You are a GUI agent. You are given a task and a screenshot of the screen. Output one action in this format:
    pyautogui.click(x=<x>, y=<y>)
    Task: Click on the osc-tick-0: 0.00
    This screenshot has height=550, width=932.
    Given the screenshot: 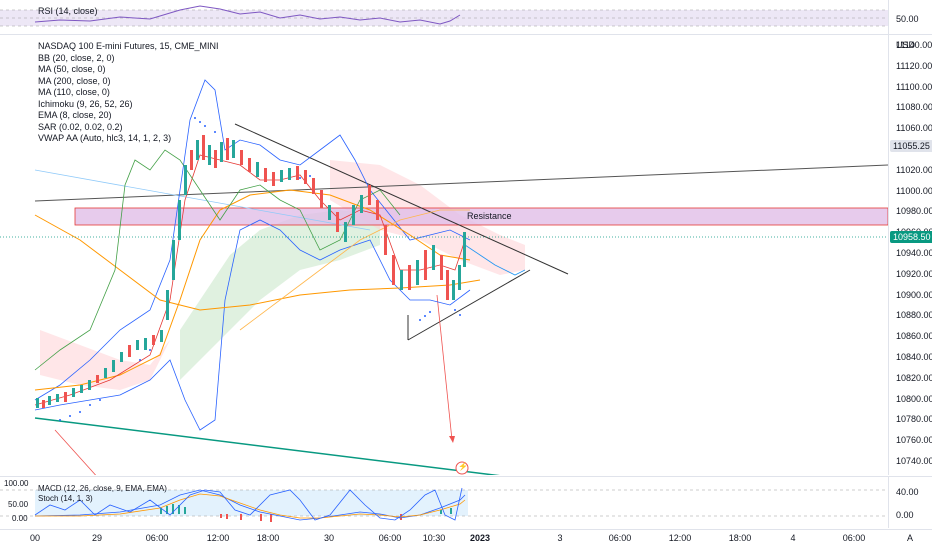 What is the action you would take?
    pyautogui.click(x=905, y=515)
    